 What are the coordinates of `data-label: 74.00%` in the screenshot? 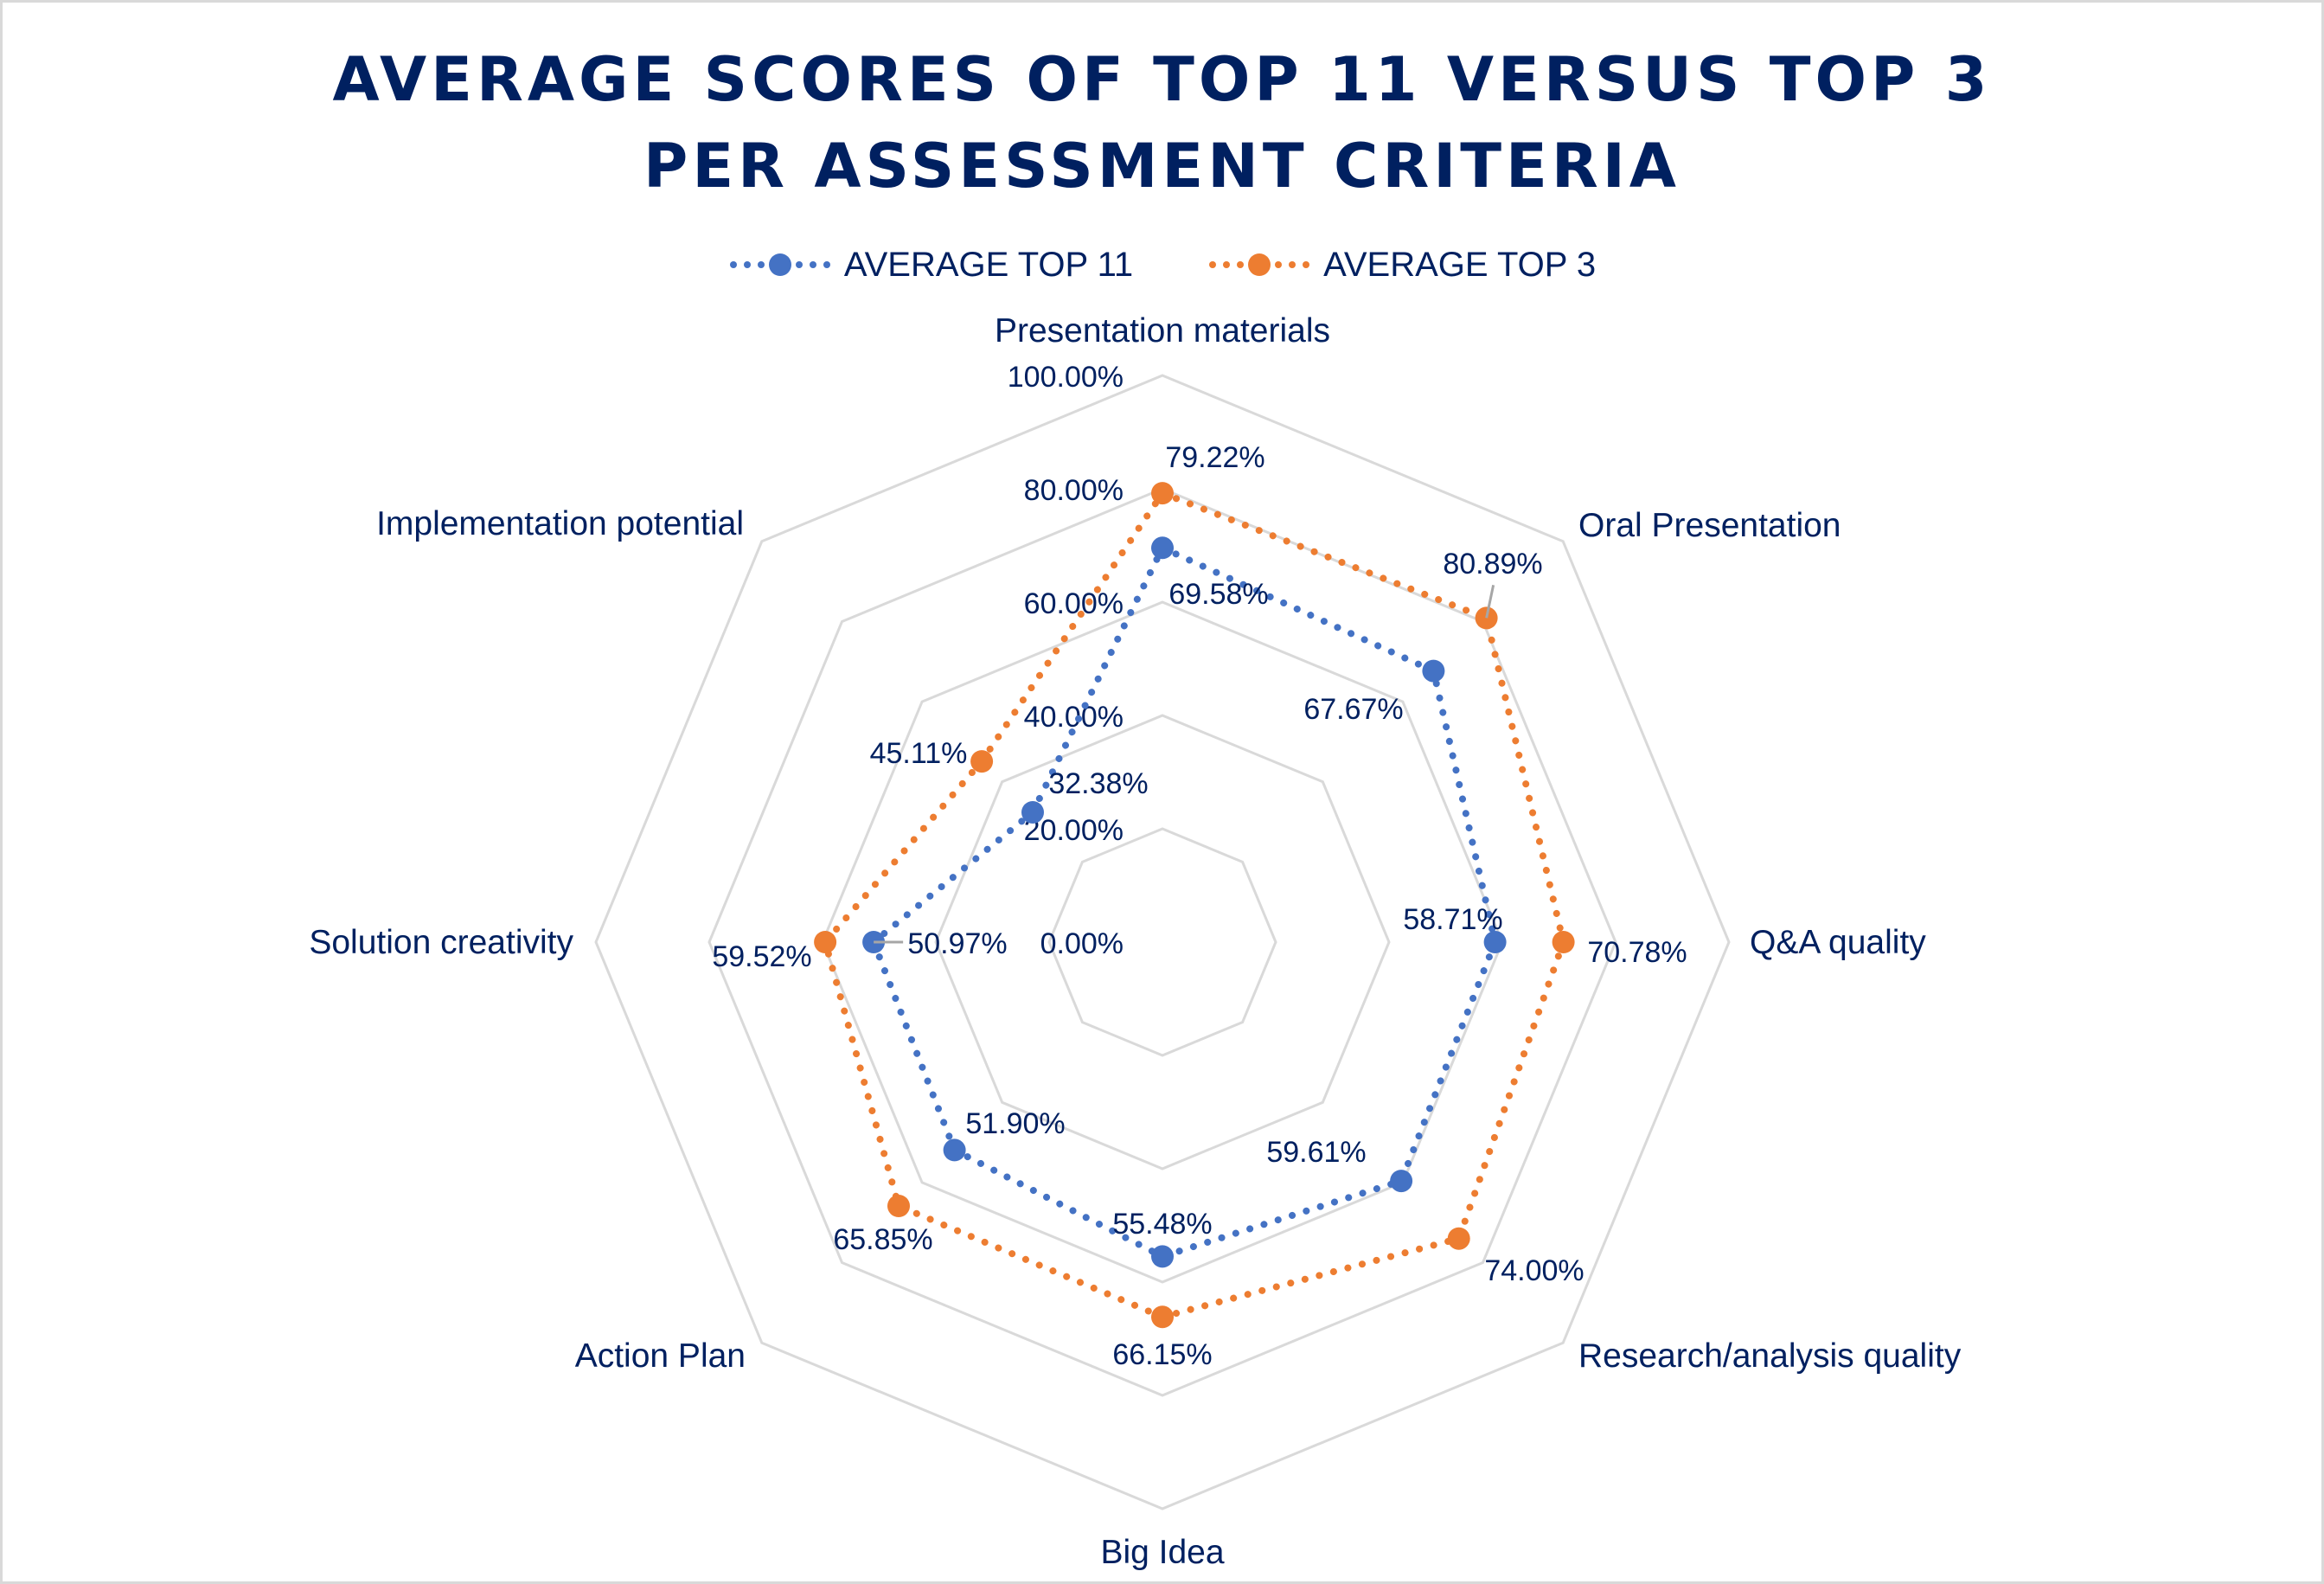 It's located at (1534, 1270).